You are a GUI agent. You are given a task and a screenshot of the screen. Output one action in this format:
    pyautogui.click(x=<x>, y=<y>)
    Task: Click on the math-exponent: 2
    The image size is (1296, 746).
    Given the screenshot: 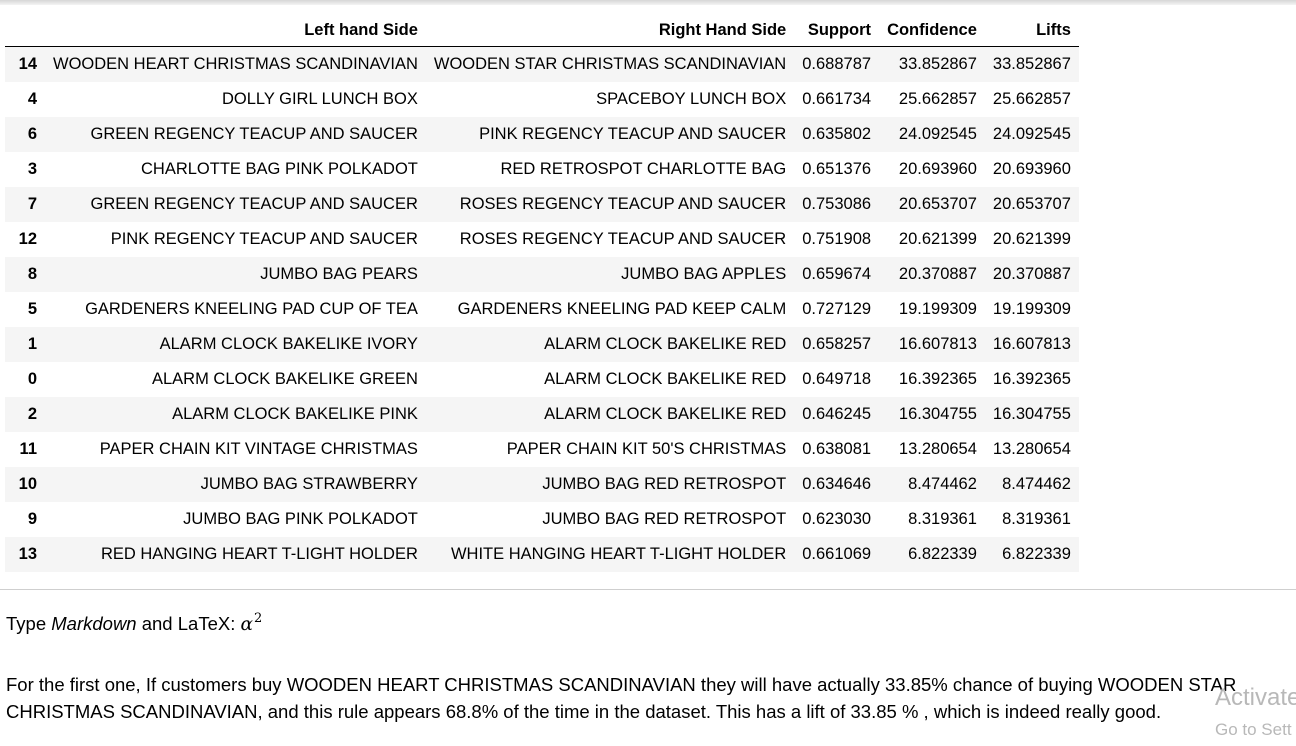 What is the action you would take?
    pyautogui.click(x=258, y=618)
    